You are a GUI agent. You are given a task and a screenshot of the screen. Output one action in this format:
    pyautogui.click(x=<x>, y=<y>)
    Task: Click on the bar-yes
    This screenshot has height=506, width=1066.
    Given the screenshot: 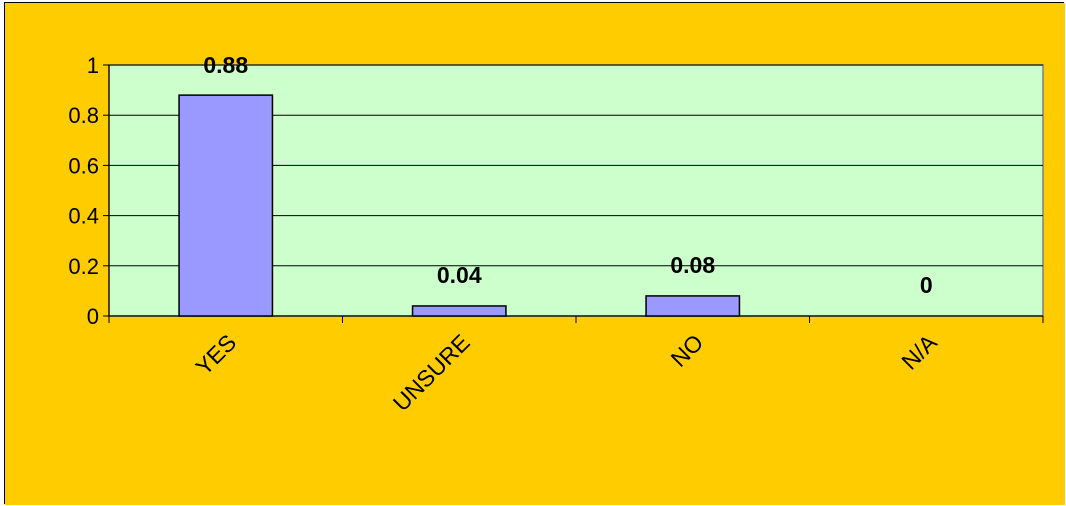 What is the action you would take?
    pyautogui.click(x=226, y=205)
    